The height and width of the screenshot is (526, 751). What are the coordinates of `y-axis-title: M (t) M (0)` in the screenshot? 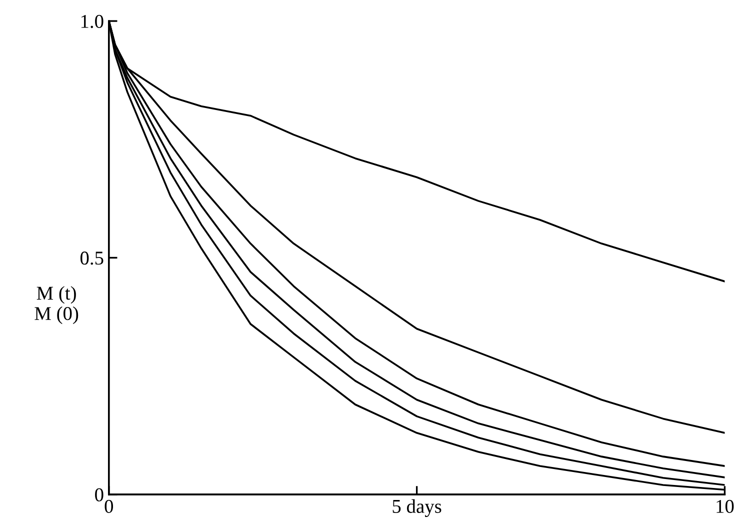 It's located at (56, 305).